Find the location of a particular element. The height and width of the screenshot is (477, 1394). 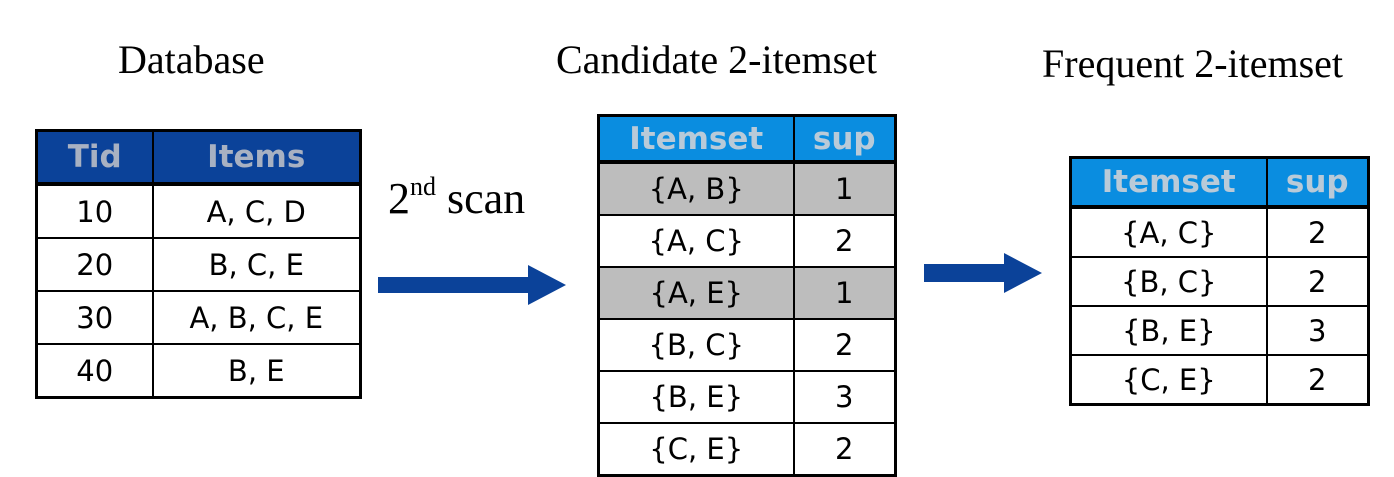

table-header-row: Tid Items is located at coordinates (198, 157).